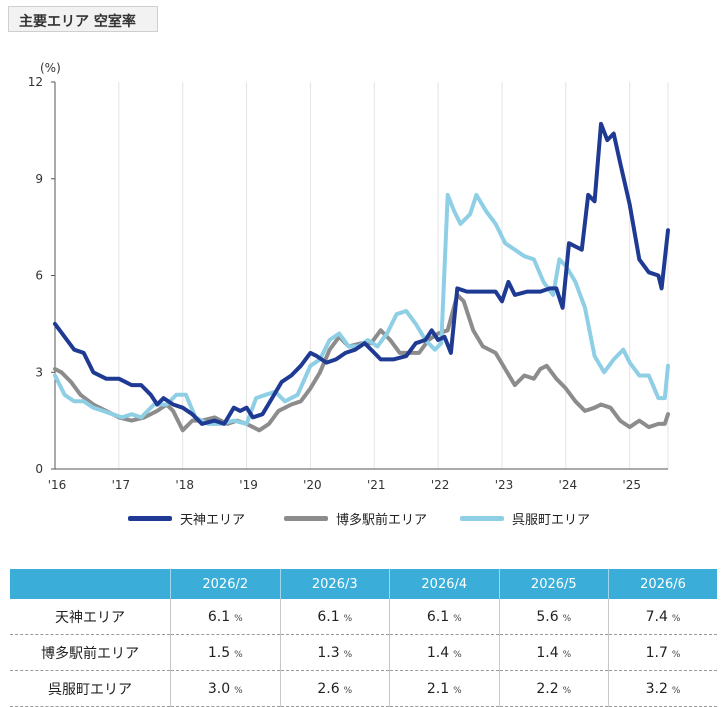 The height and width of the screenshot is (707, 723). Describe the element at coordinates (335, 584) in the screenshot. I see `table-header-month: 2026/3` at that location.